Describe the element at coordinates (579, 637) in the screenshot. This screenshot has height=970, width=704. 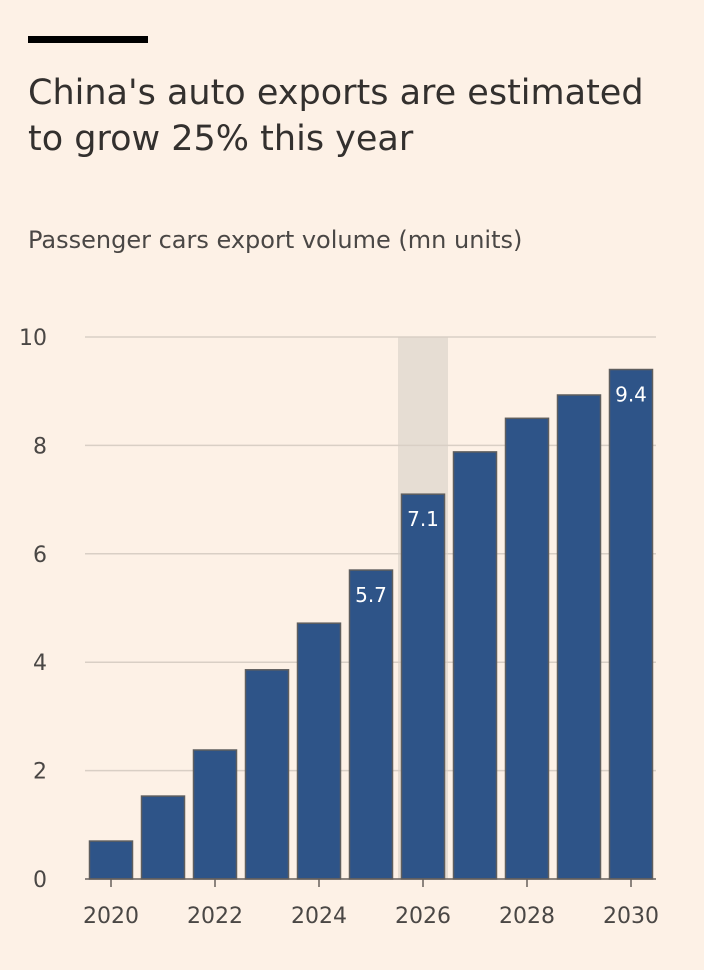
I see `bar-2029` at that location.